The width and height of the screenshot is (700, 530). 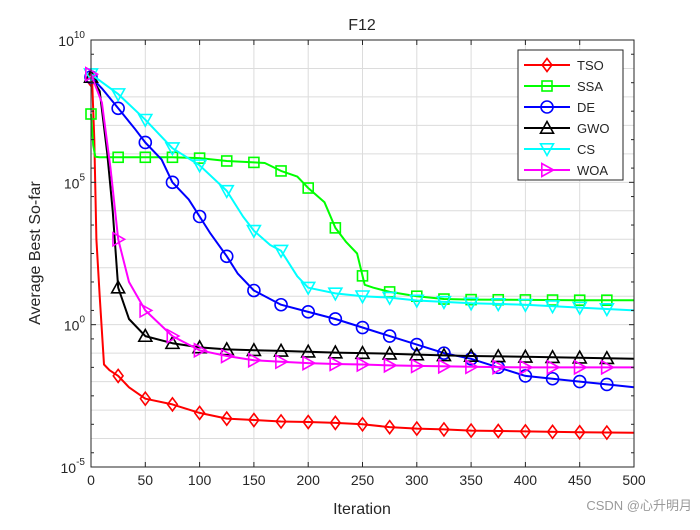 I want to click on x-tick-labels: 0 50 100 150 200 250 300 350 400 450 500, so click(x=366, y=480).